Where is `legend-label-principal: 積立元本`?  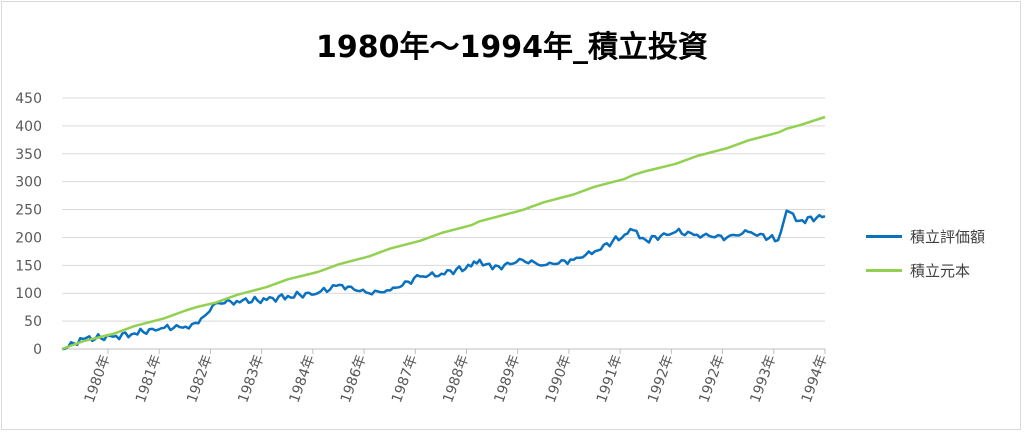
legend-label-principal: 積立元本 is located at coordinates (940, 270).